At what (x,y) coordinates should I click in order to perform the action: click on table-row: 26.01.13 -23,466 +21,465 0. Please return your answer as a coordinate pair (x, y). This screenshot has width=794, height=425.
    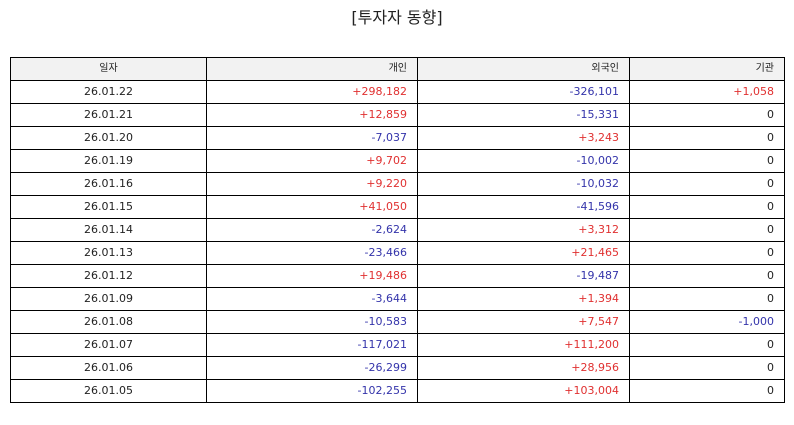
    Looking at the image, I should click on (397, 253).